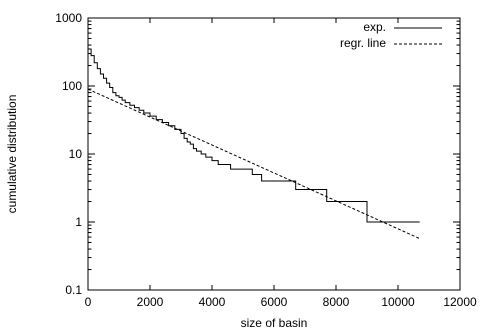 This screenshot has height=331, width=485. What do you see at coordinates (68, 18) in the screenshot?
I see `y-tick-label: 1000` at bounding box center [68, 18].